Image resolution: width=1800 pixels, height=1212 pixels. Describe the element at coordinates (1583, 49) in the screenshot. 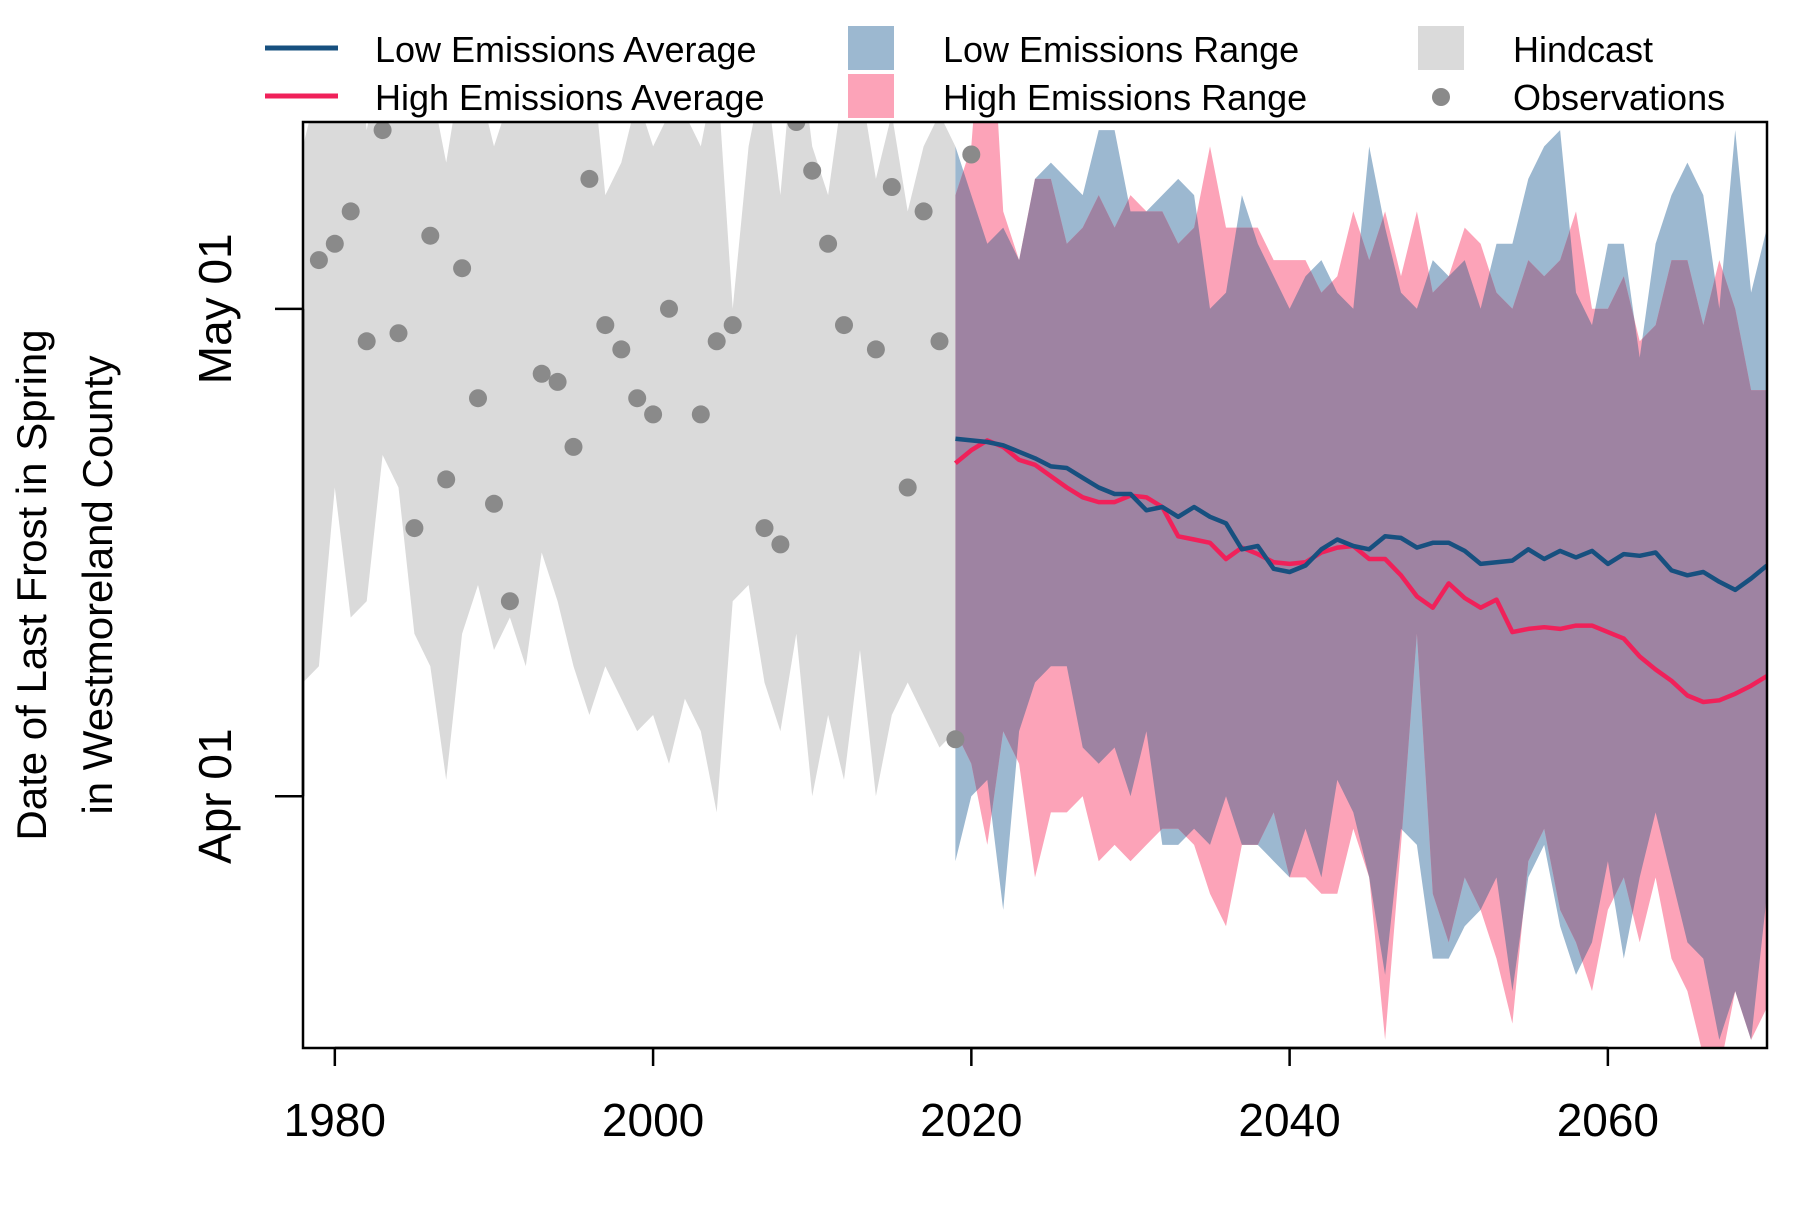

I see `legend-hindcast-label: Hindcast` at that location.